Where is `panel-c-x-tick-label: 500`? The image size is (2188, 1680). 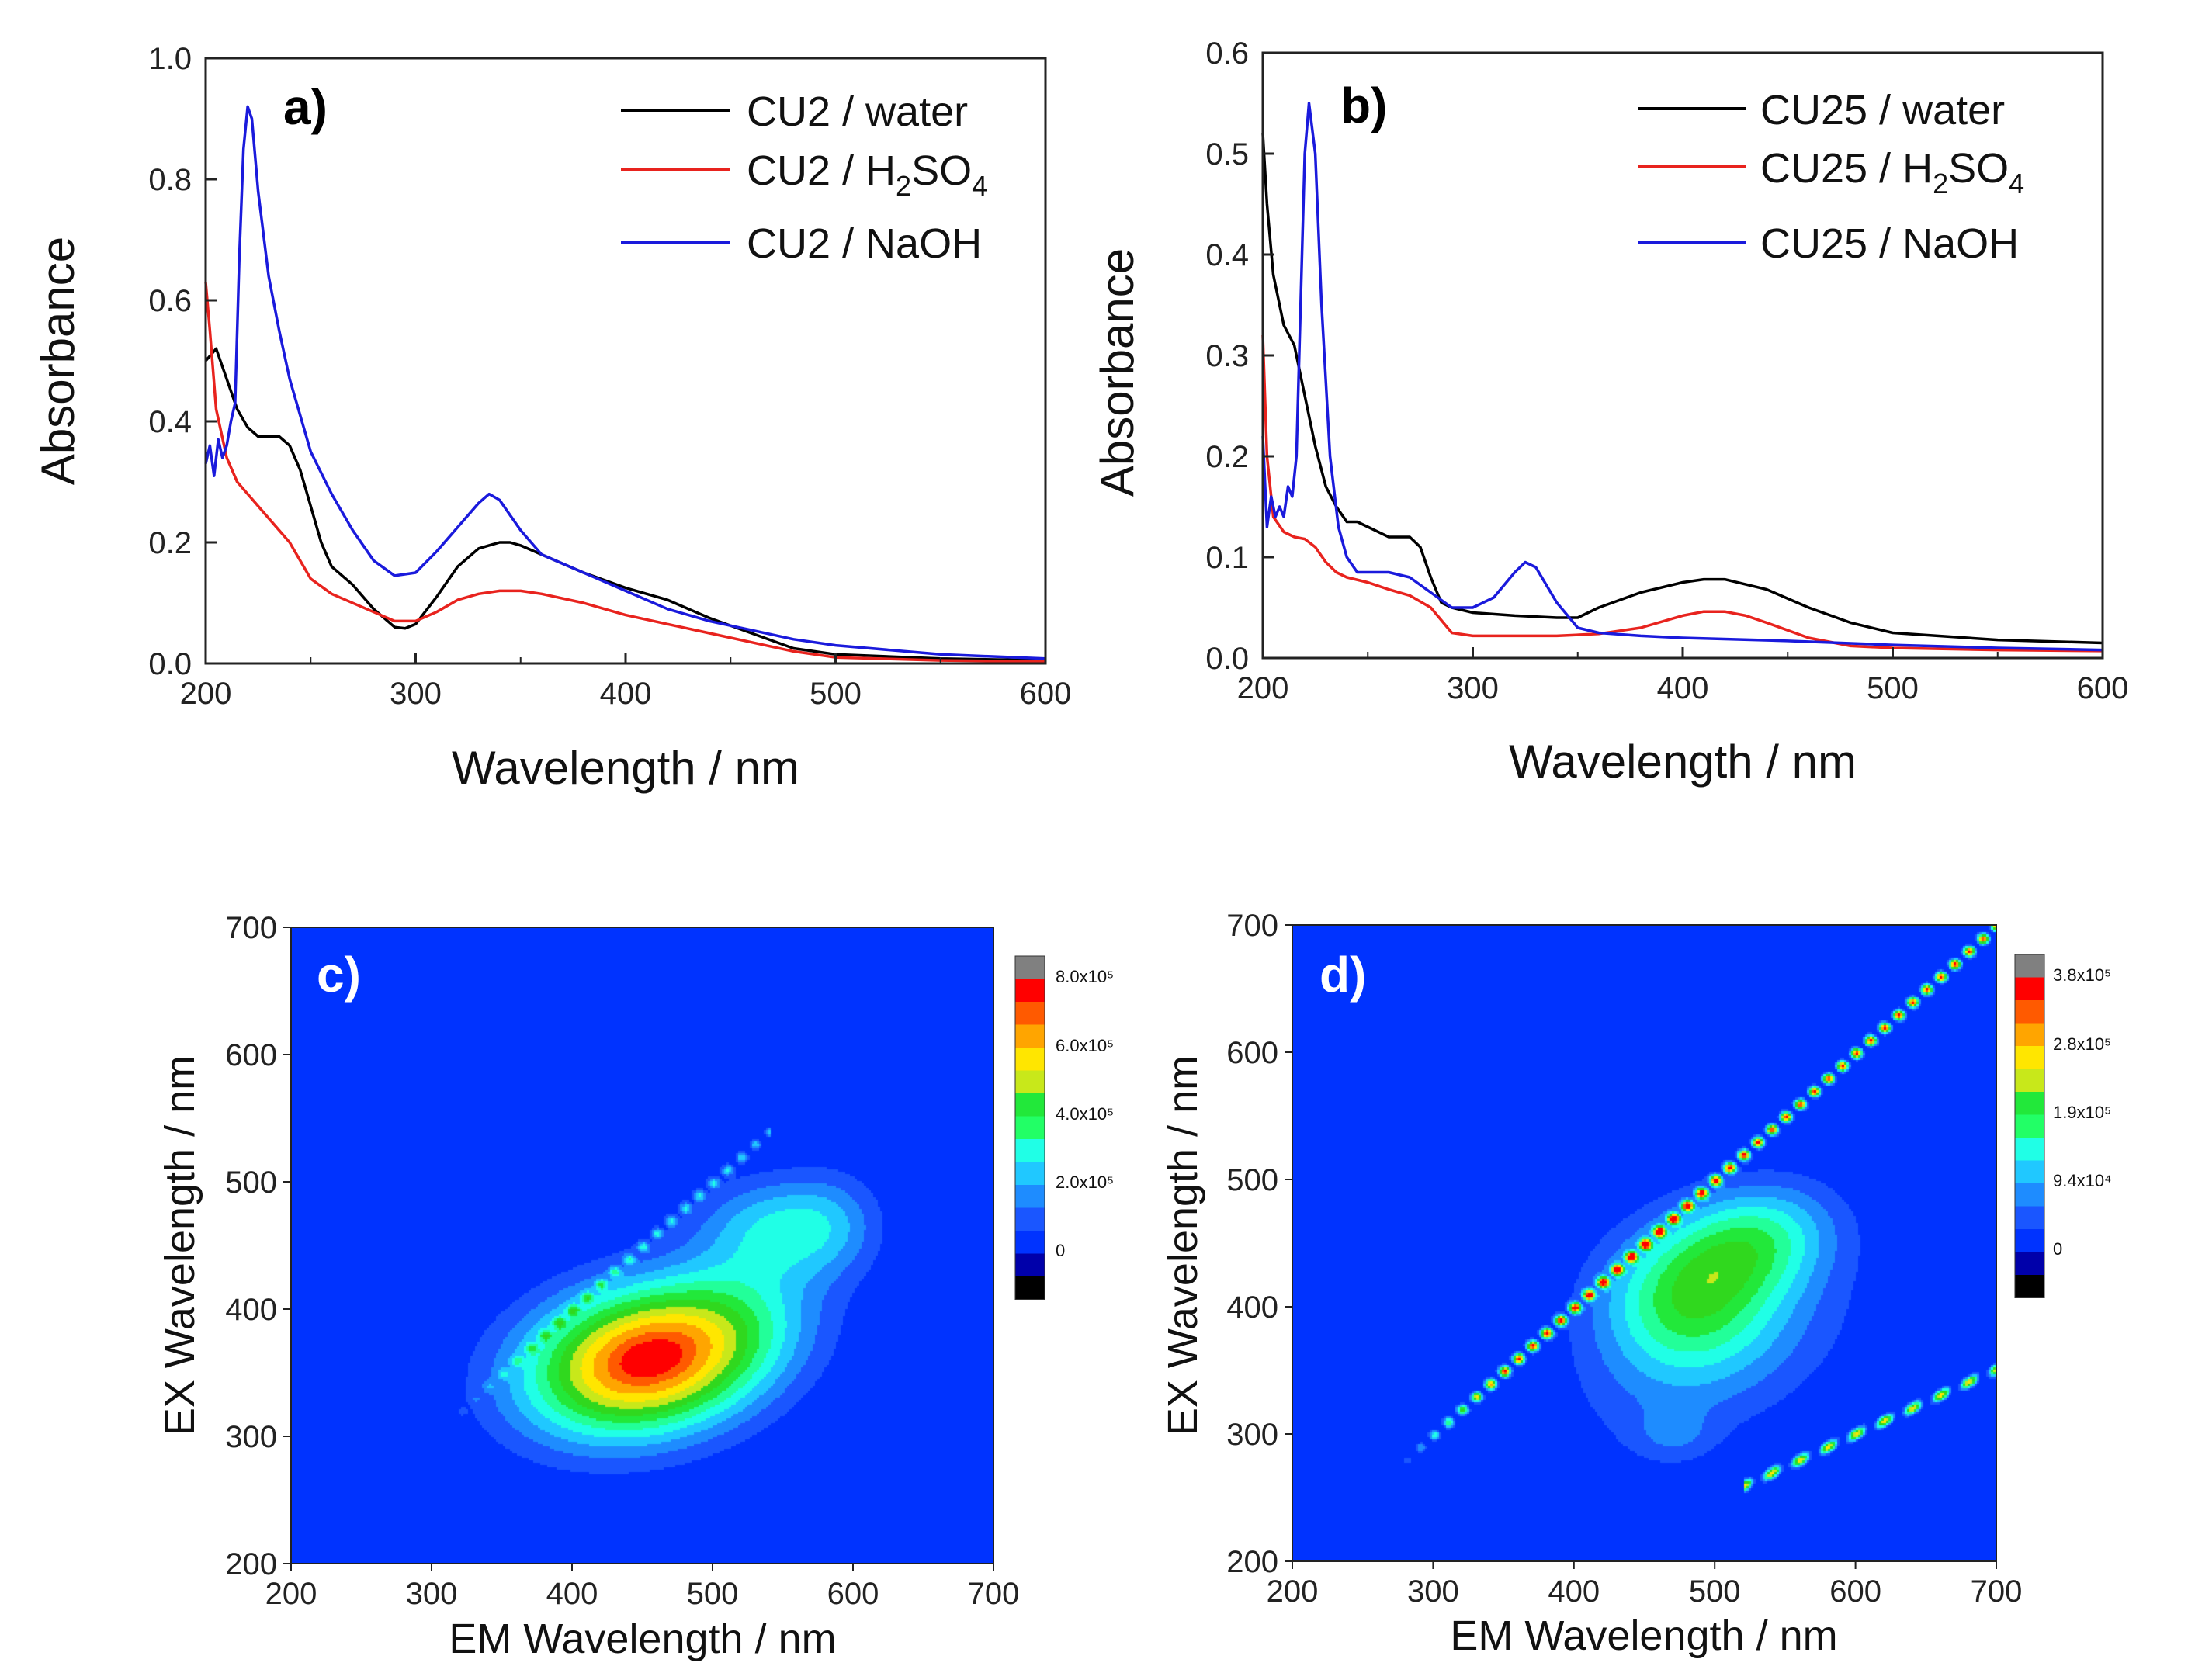
panel-c-x-tick-label: 500 is located at coordinates (713, 1594).